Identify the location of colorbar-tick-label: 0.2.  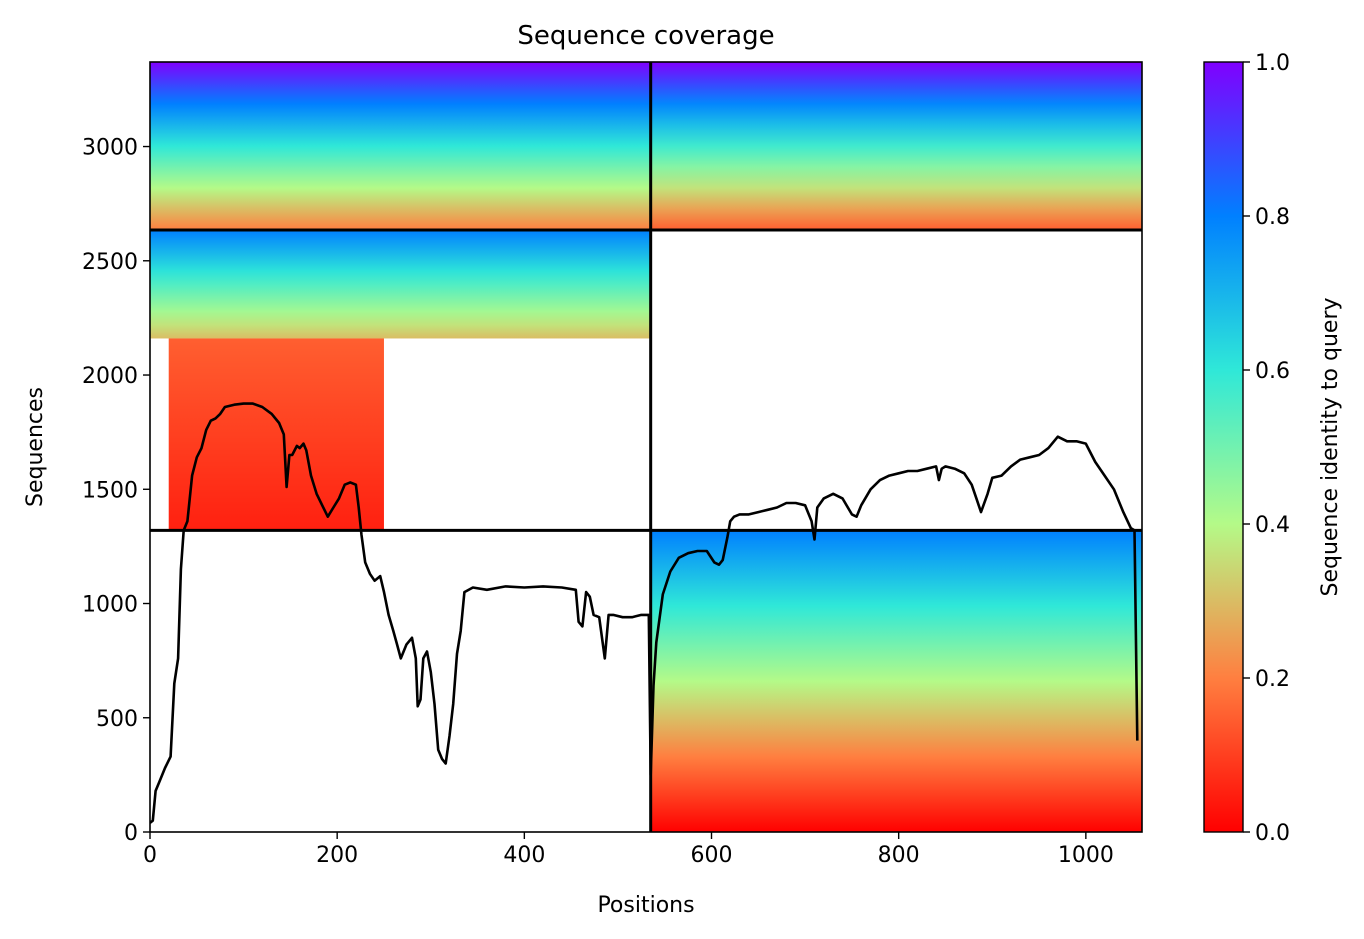
(1272, 679).